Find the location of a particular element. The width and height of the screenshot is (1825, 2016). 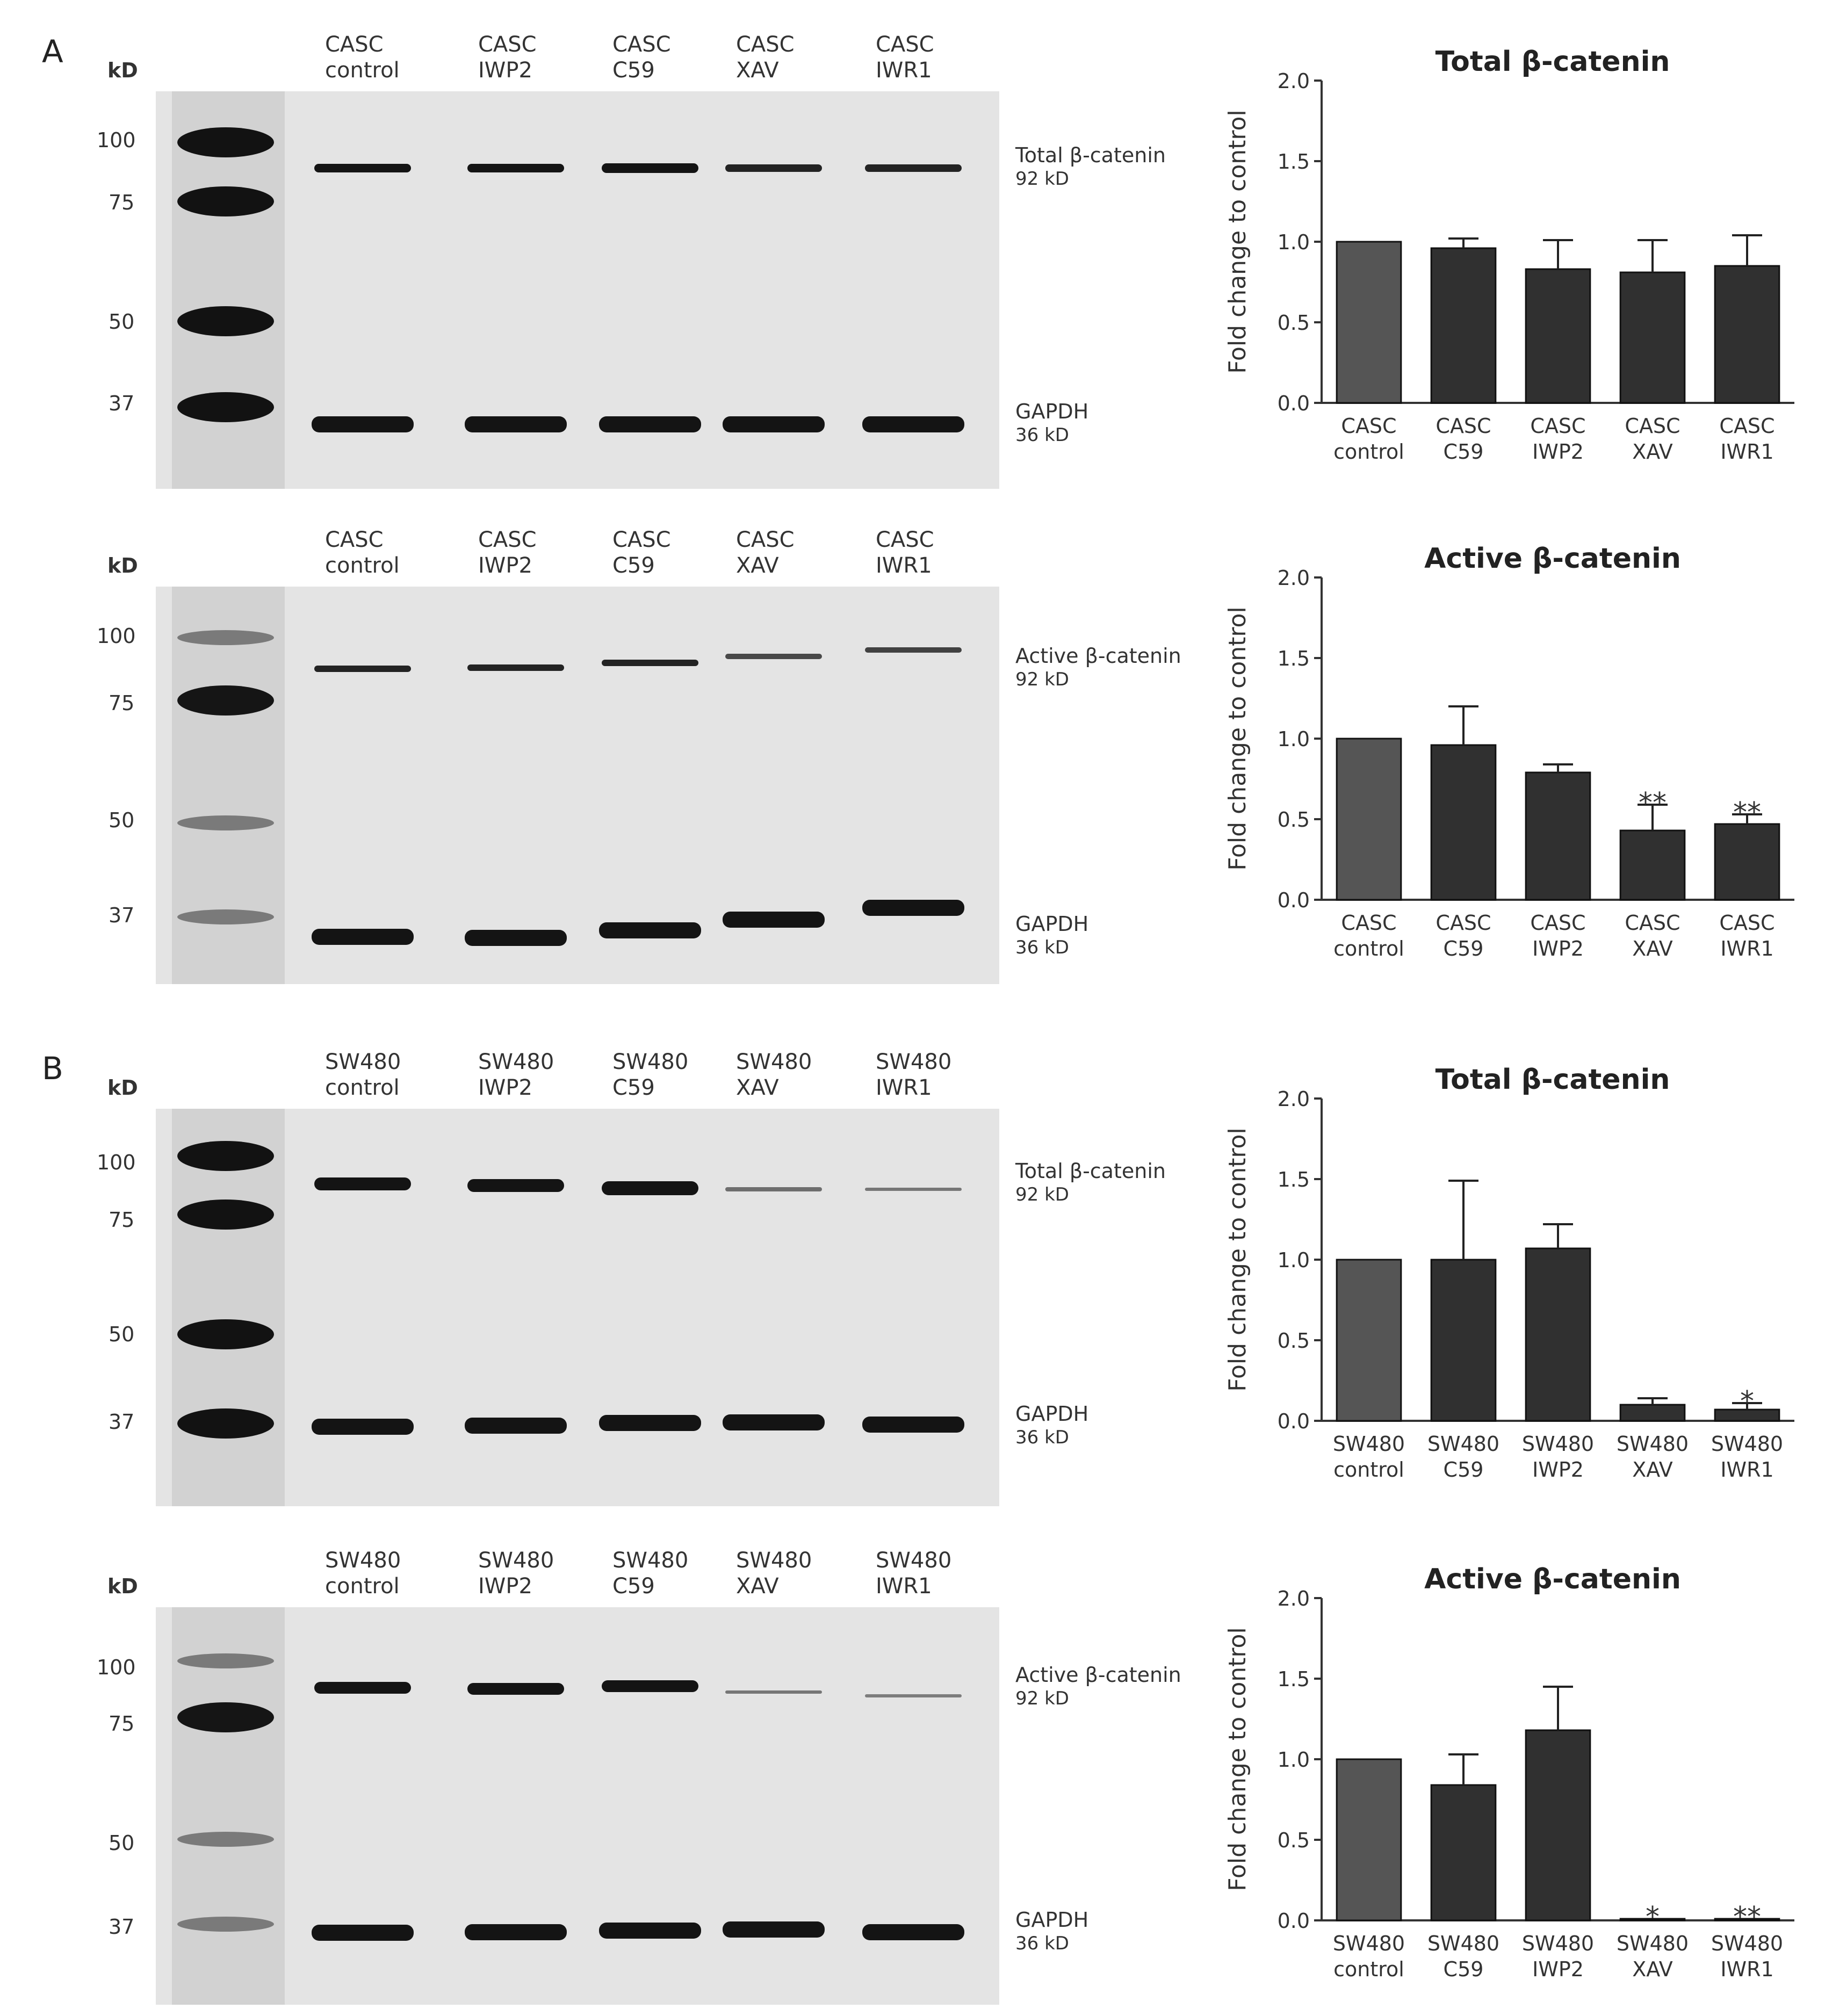

lane-label-line2: control is located at coordinates (362, 565).